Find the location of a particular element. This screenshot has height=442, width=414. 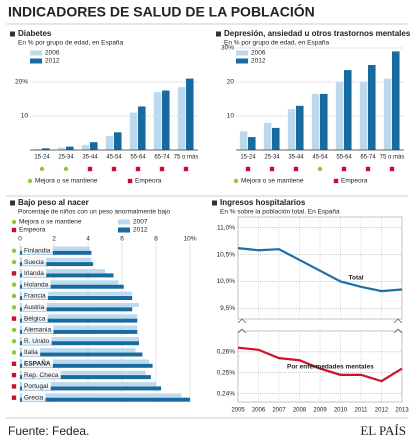

page-title: INDICADORES DE SALUD DE LA POBLACIÓN is located at coordinates (161, 11).